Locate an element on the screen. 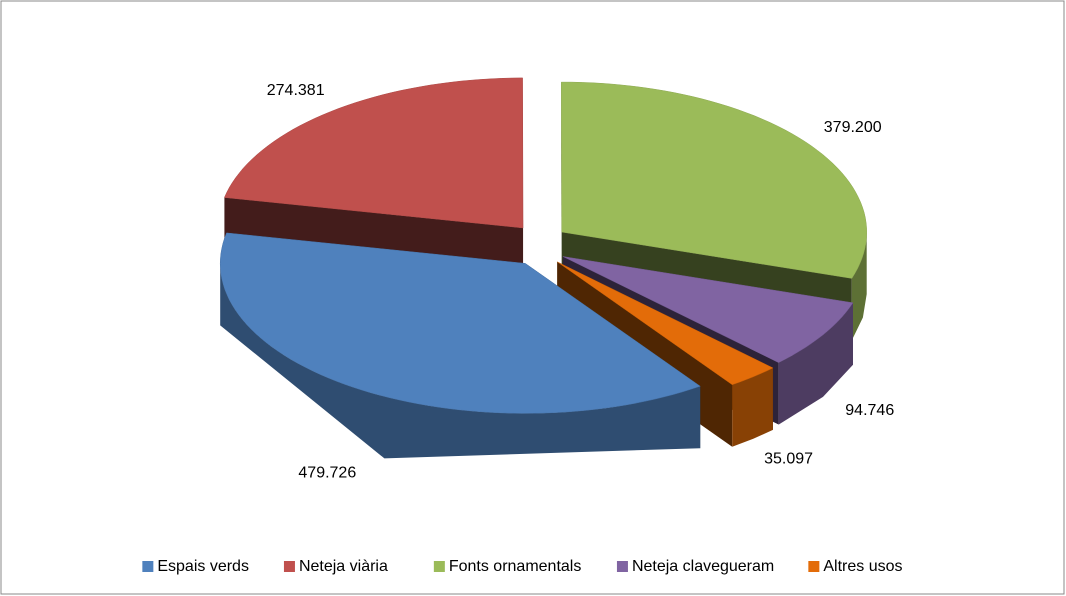 The width and height of the screenshot is (1066, 596). legend-label: Neteja clavegueram is located at coordinates (703, 566).